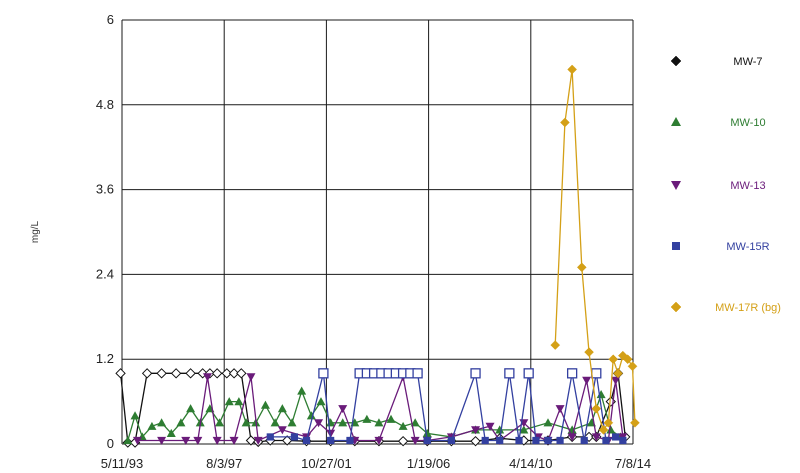 This screenshot has height=473, width=800. Describe the element at coordinates (747, 247) in the screenshot. I see `legend-label: MW-15R` at that location.